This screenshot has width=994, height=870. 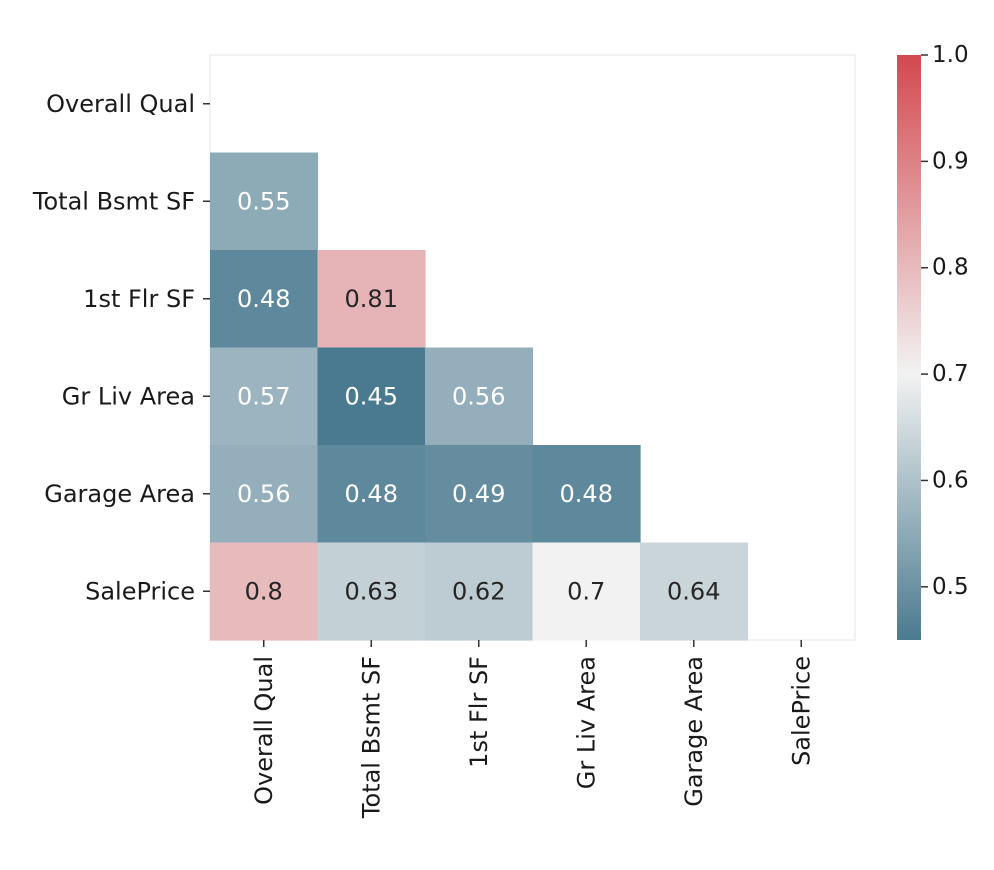 I want to click on cell-value-label: 0.57, so click(x=263, y=396).